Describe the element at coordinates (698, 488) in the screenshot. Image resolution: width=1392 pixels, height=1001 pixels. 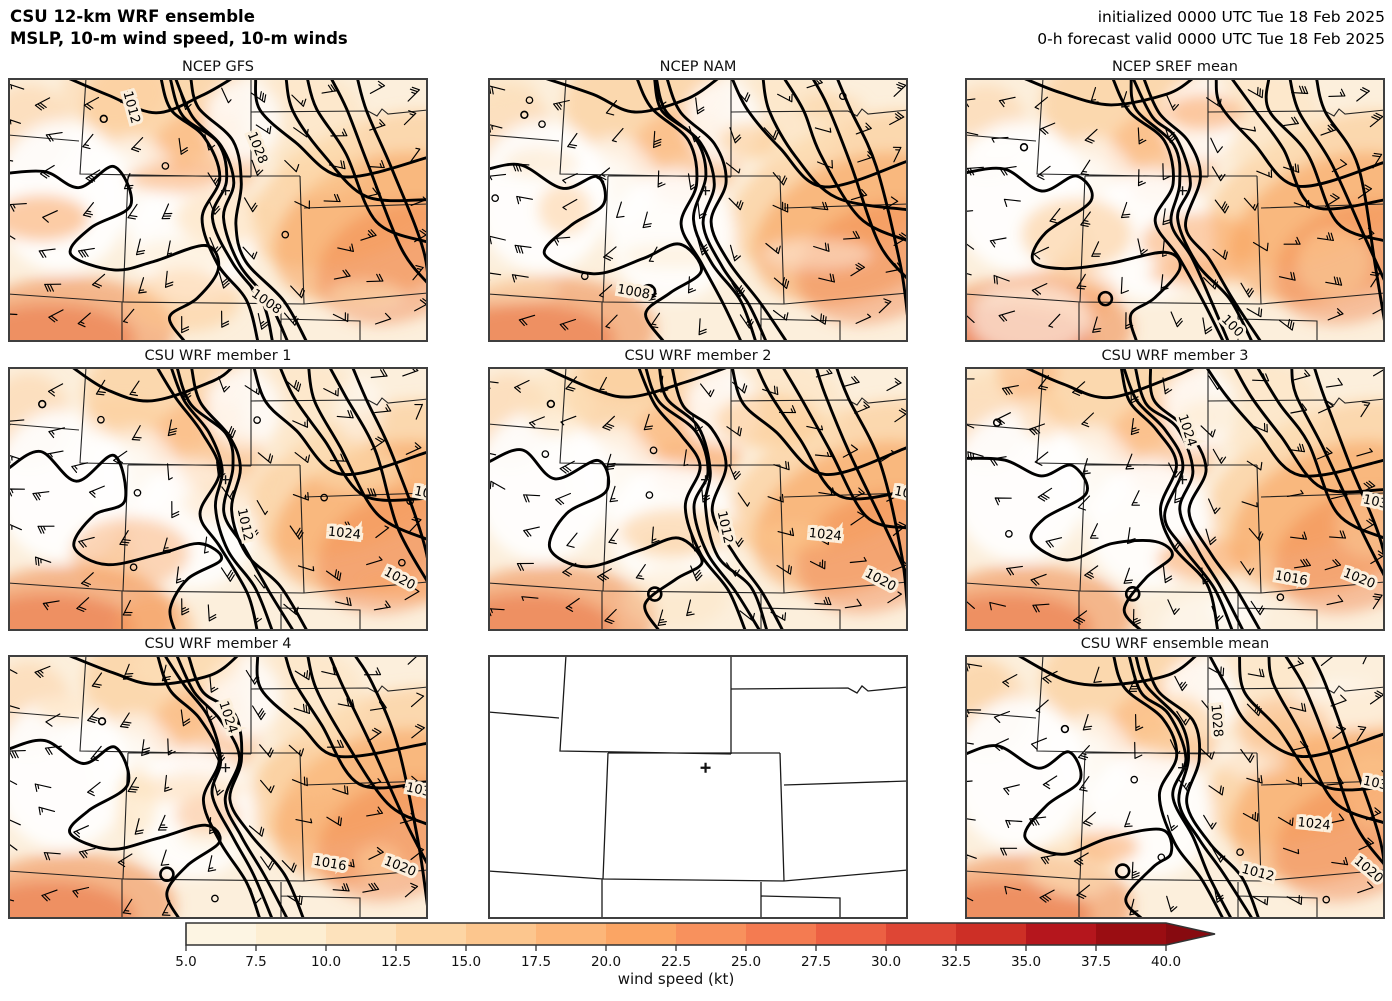
I see `panel-wrf-member-2: CSU WRF member 2 1012 1024 1020 10` at that location.